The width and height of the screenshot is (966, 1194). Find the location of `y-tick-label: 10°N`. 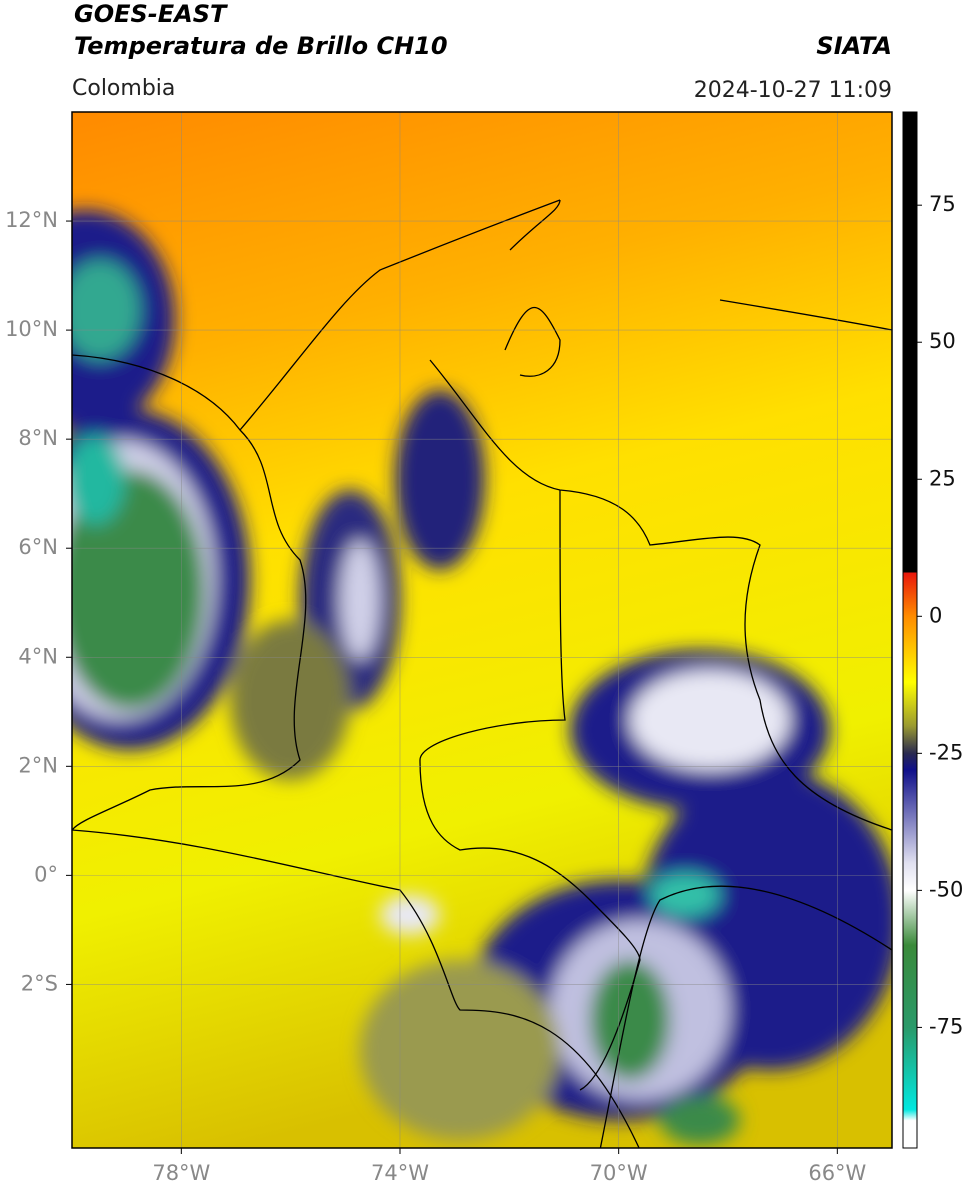

y-tick-label: 10°N is located at coordinates (31, 329).